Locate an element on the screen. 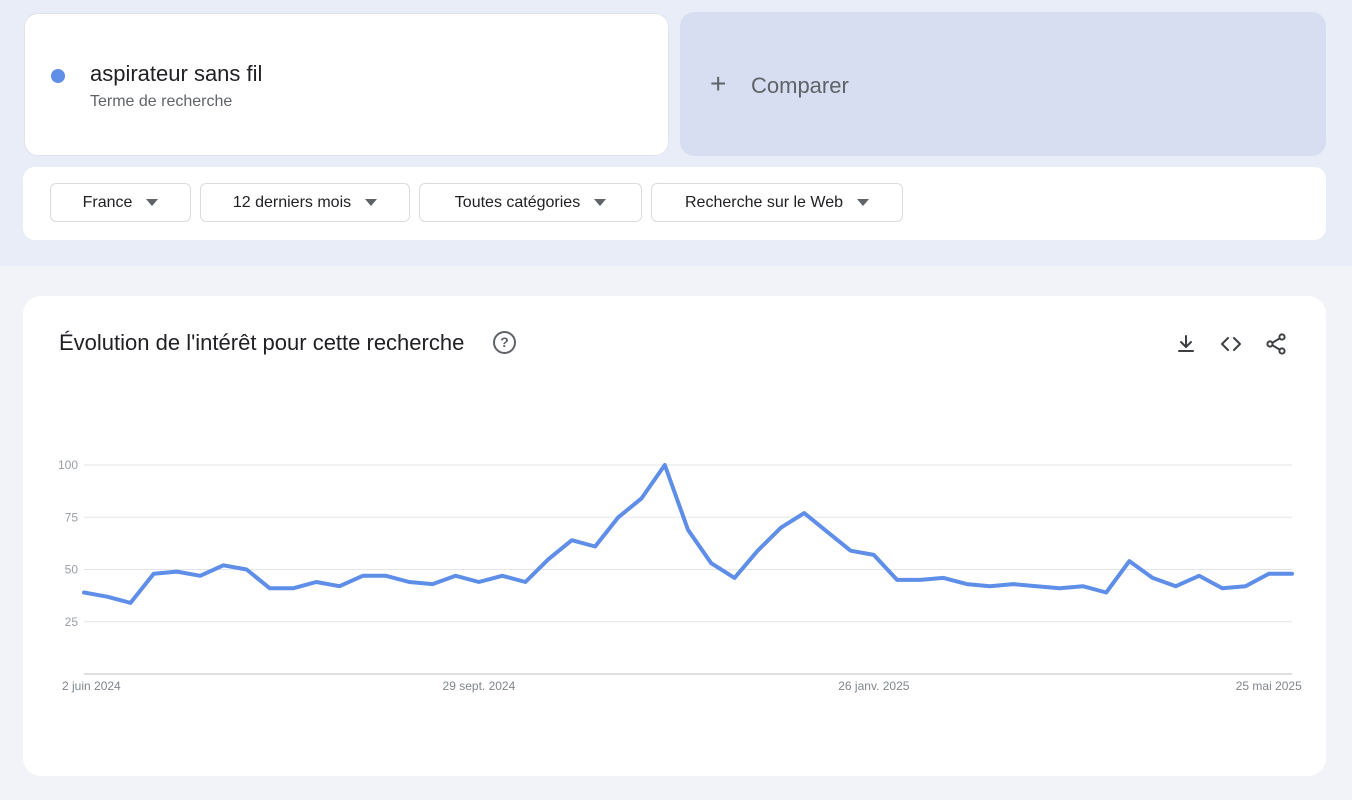 The height and width of the screenshot is (800, 1352). share-icon is located at coordinates (1276, 344).